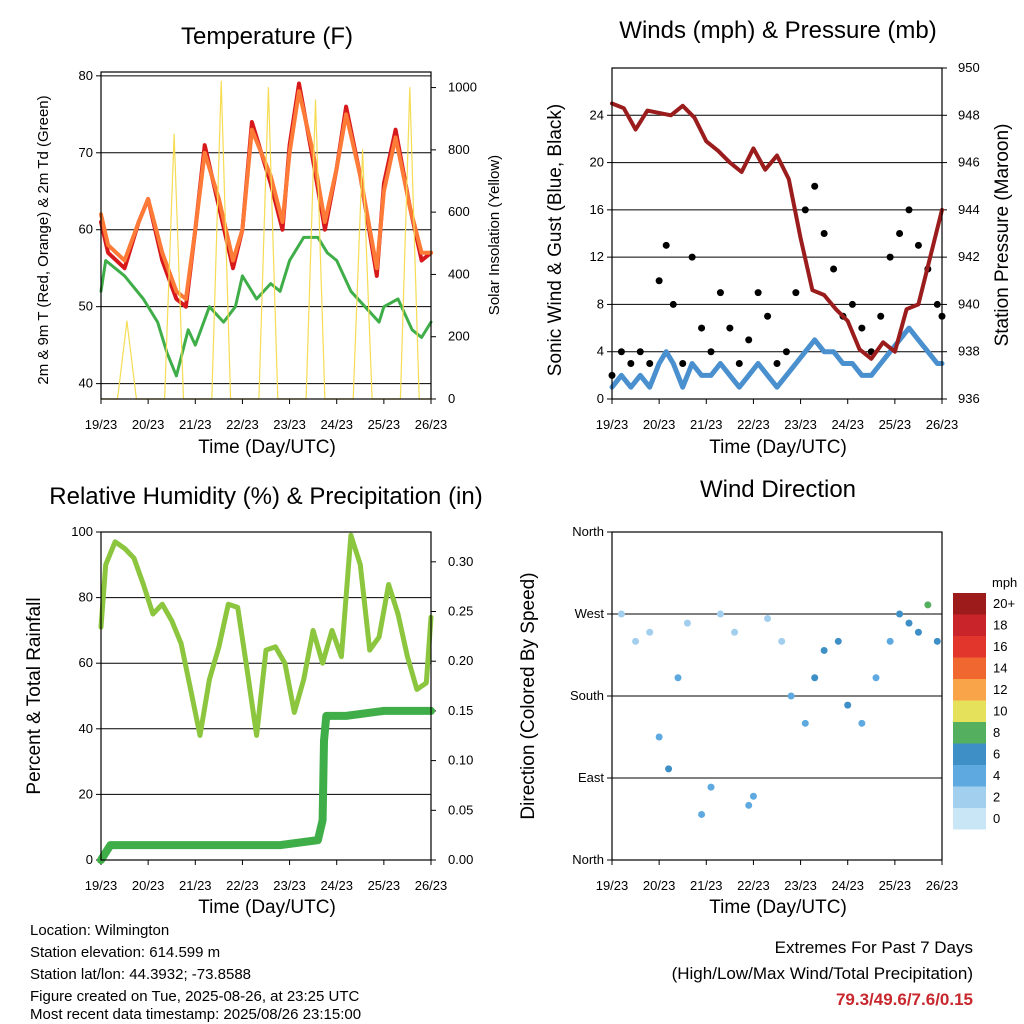  What do you see at coordinates (591, 777) in the screenshot?
I see `y-tick-label: East` at bounding box center [591, 777].